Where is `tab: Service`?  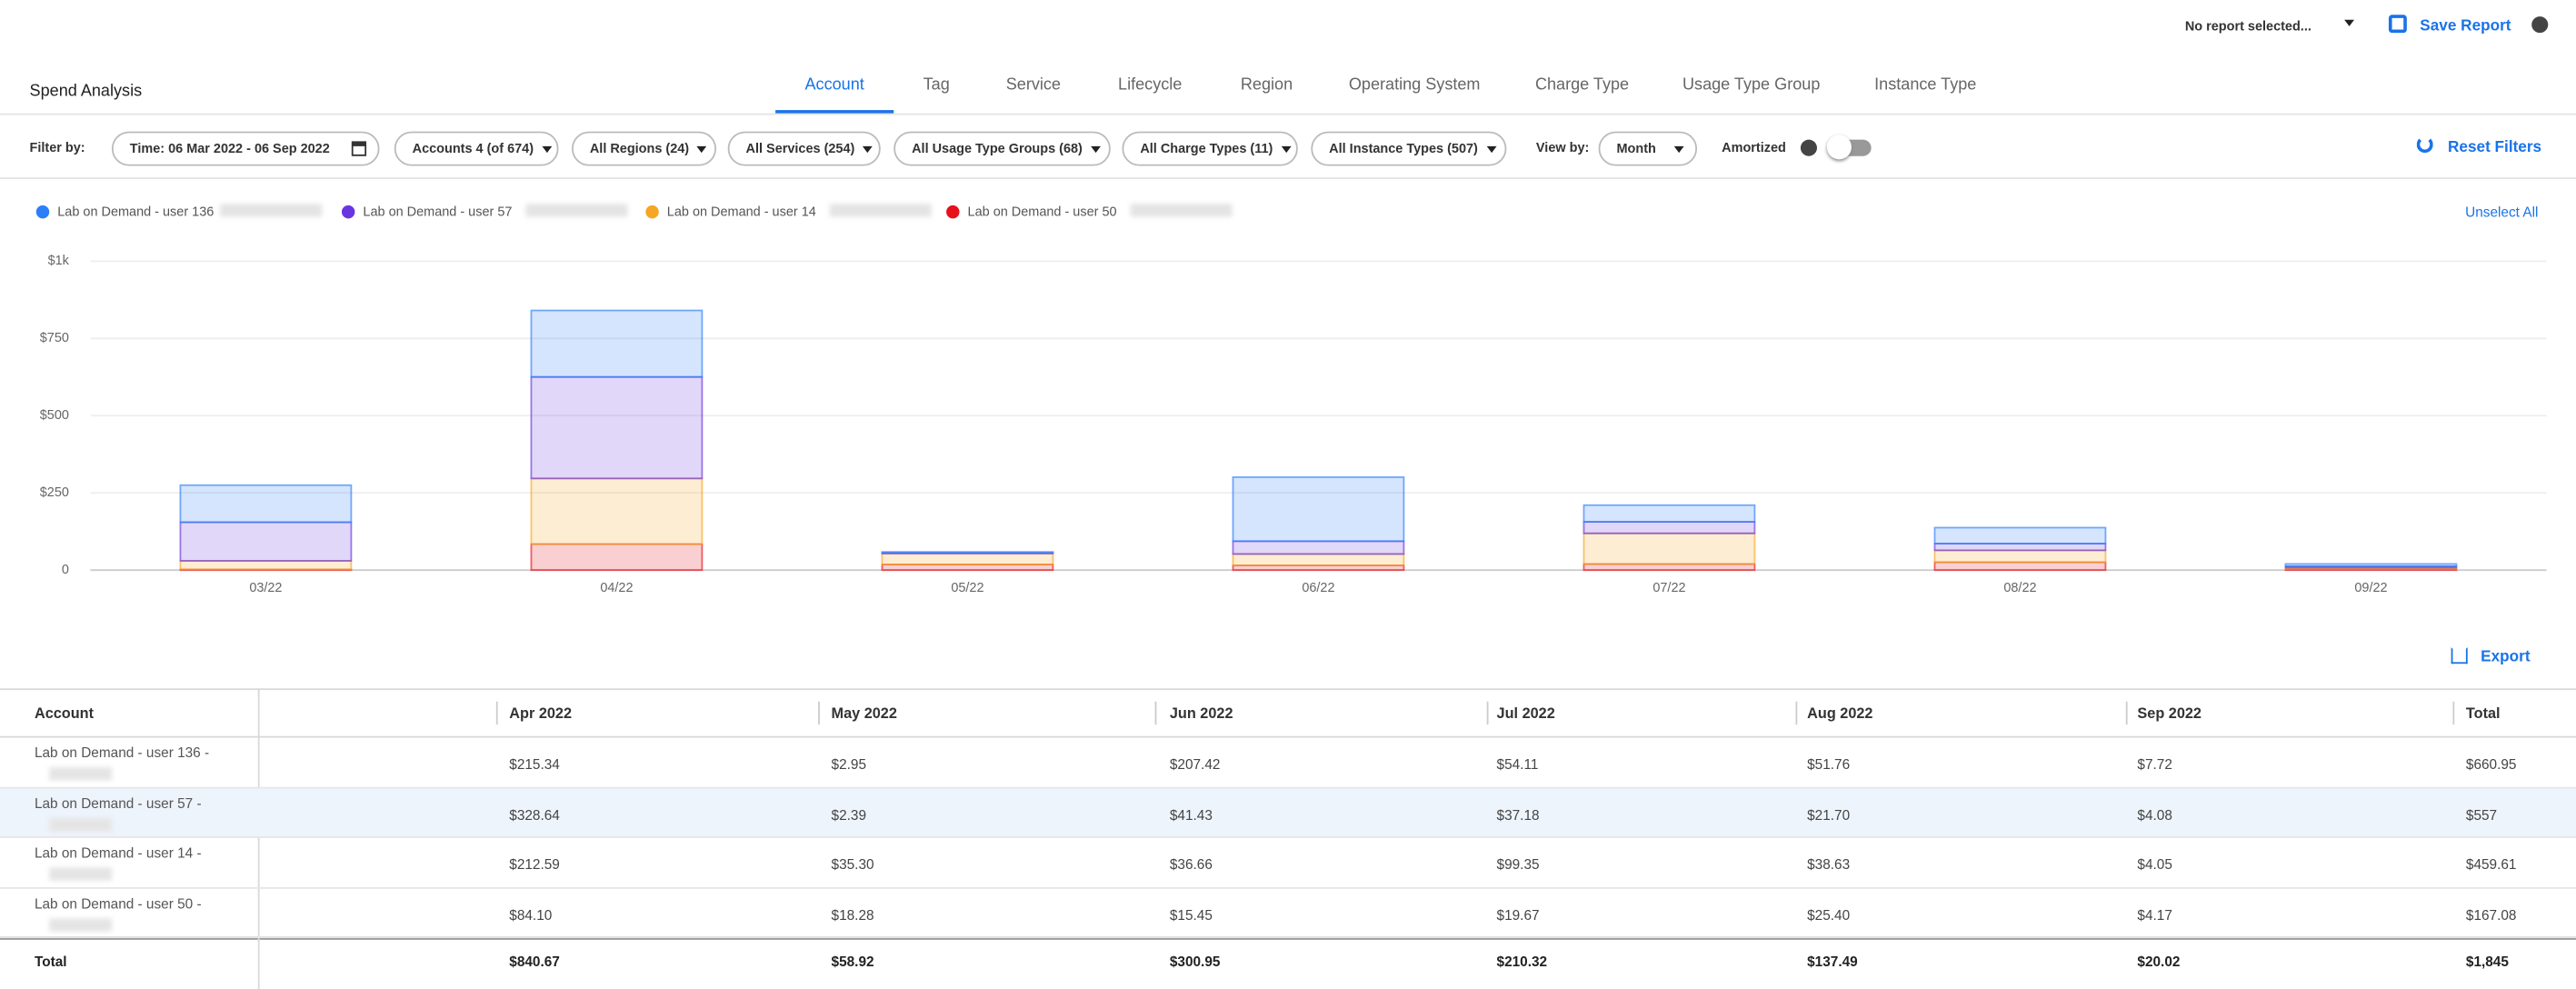
tab: Service is located at coordinates (1033, 85).